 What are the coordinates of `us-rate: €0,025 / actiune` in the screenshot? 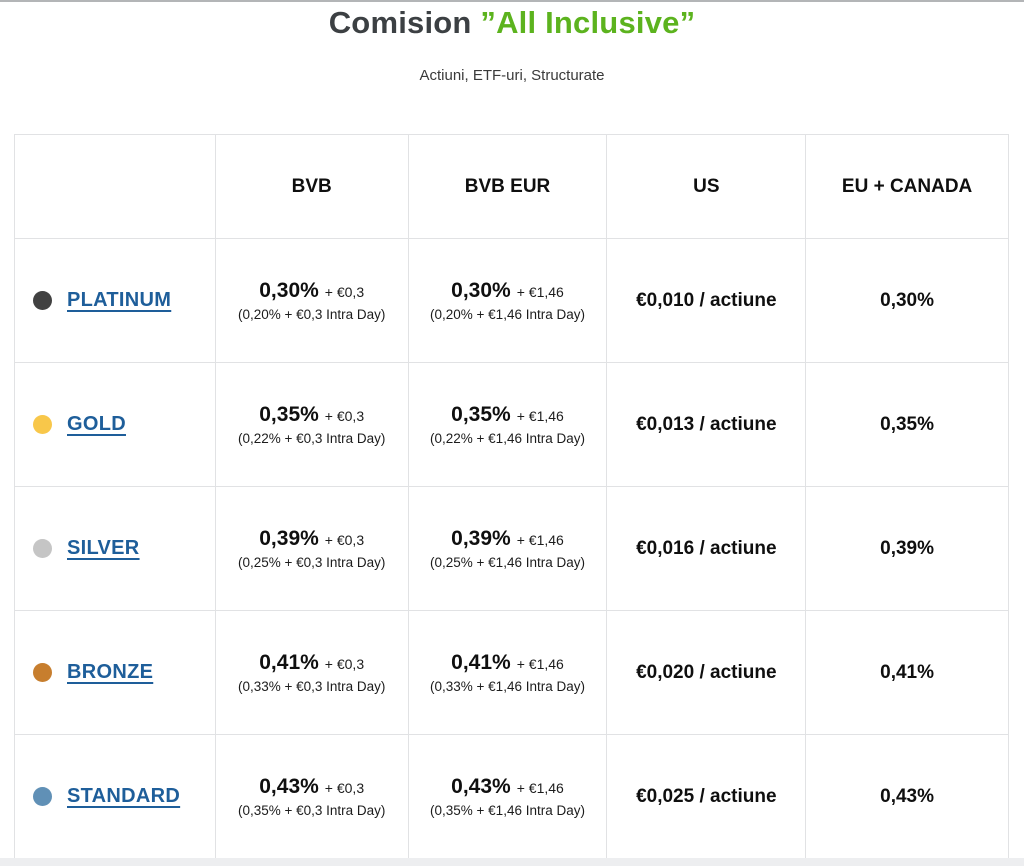 It's located at (706, 796).